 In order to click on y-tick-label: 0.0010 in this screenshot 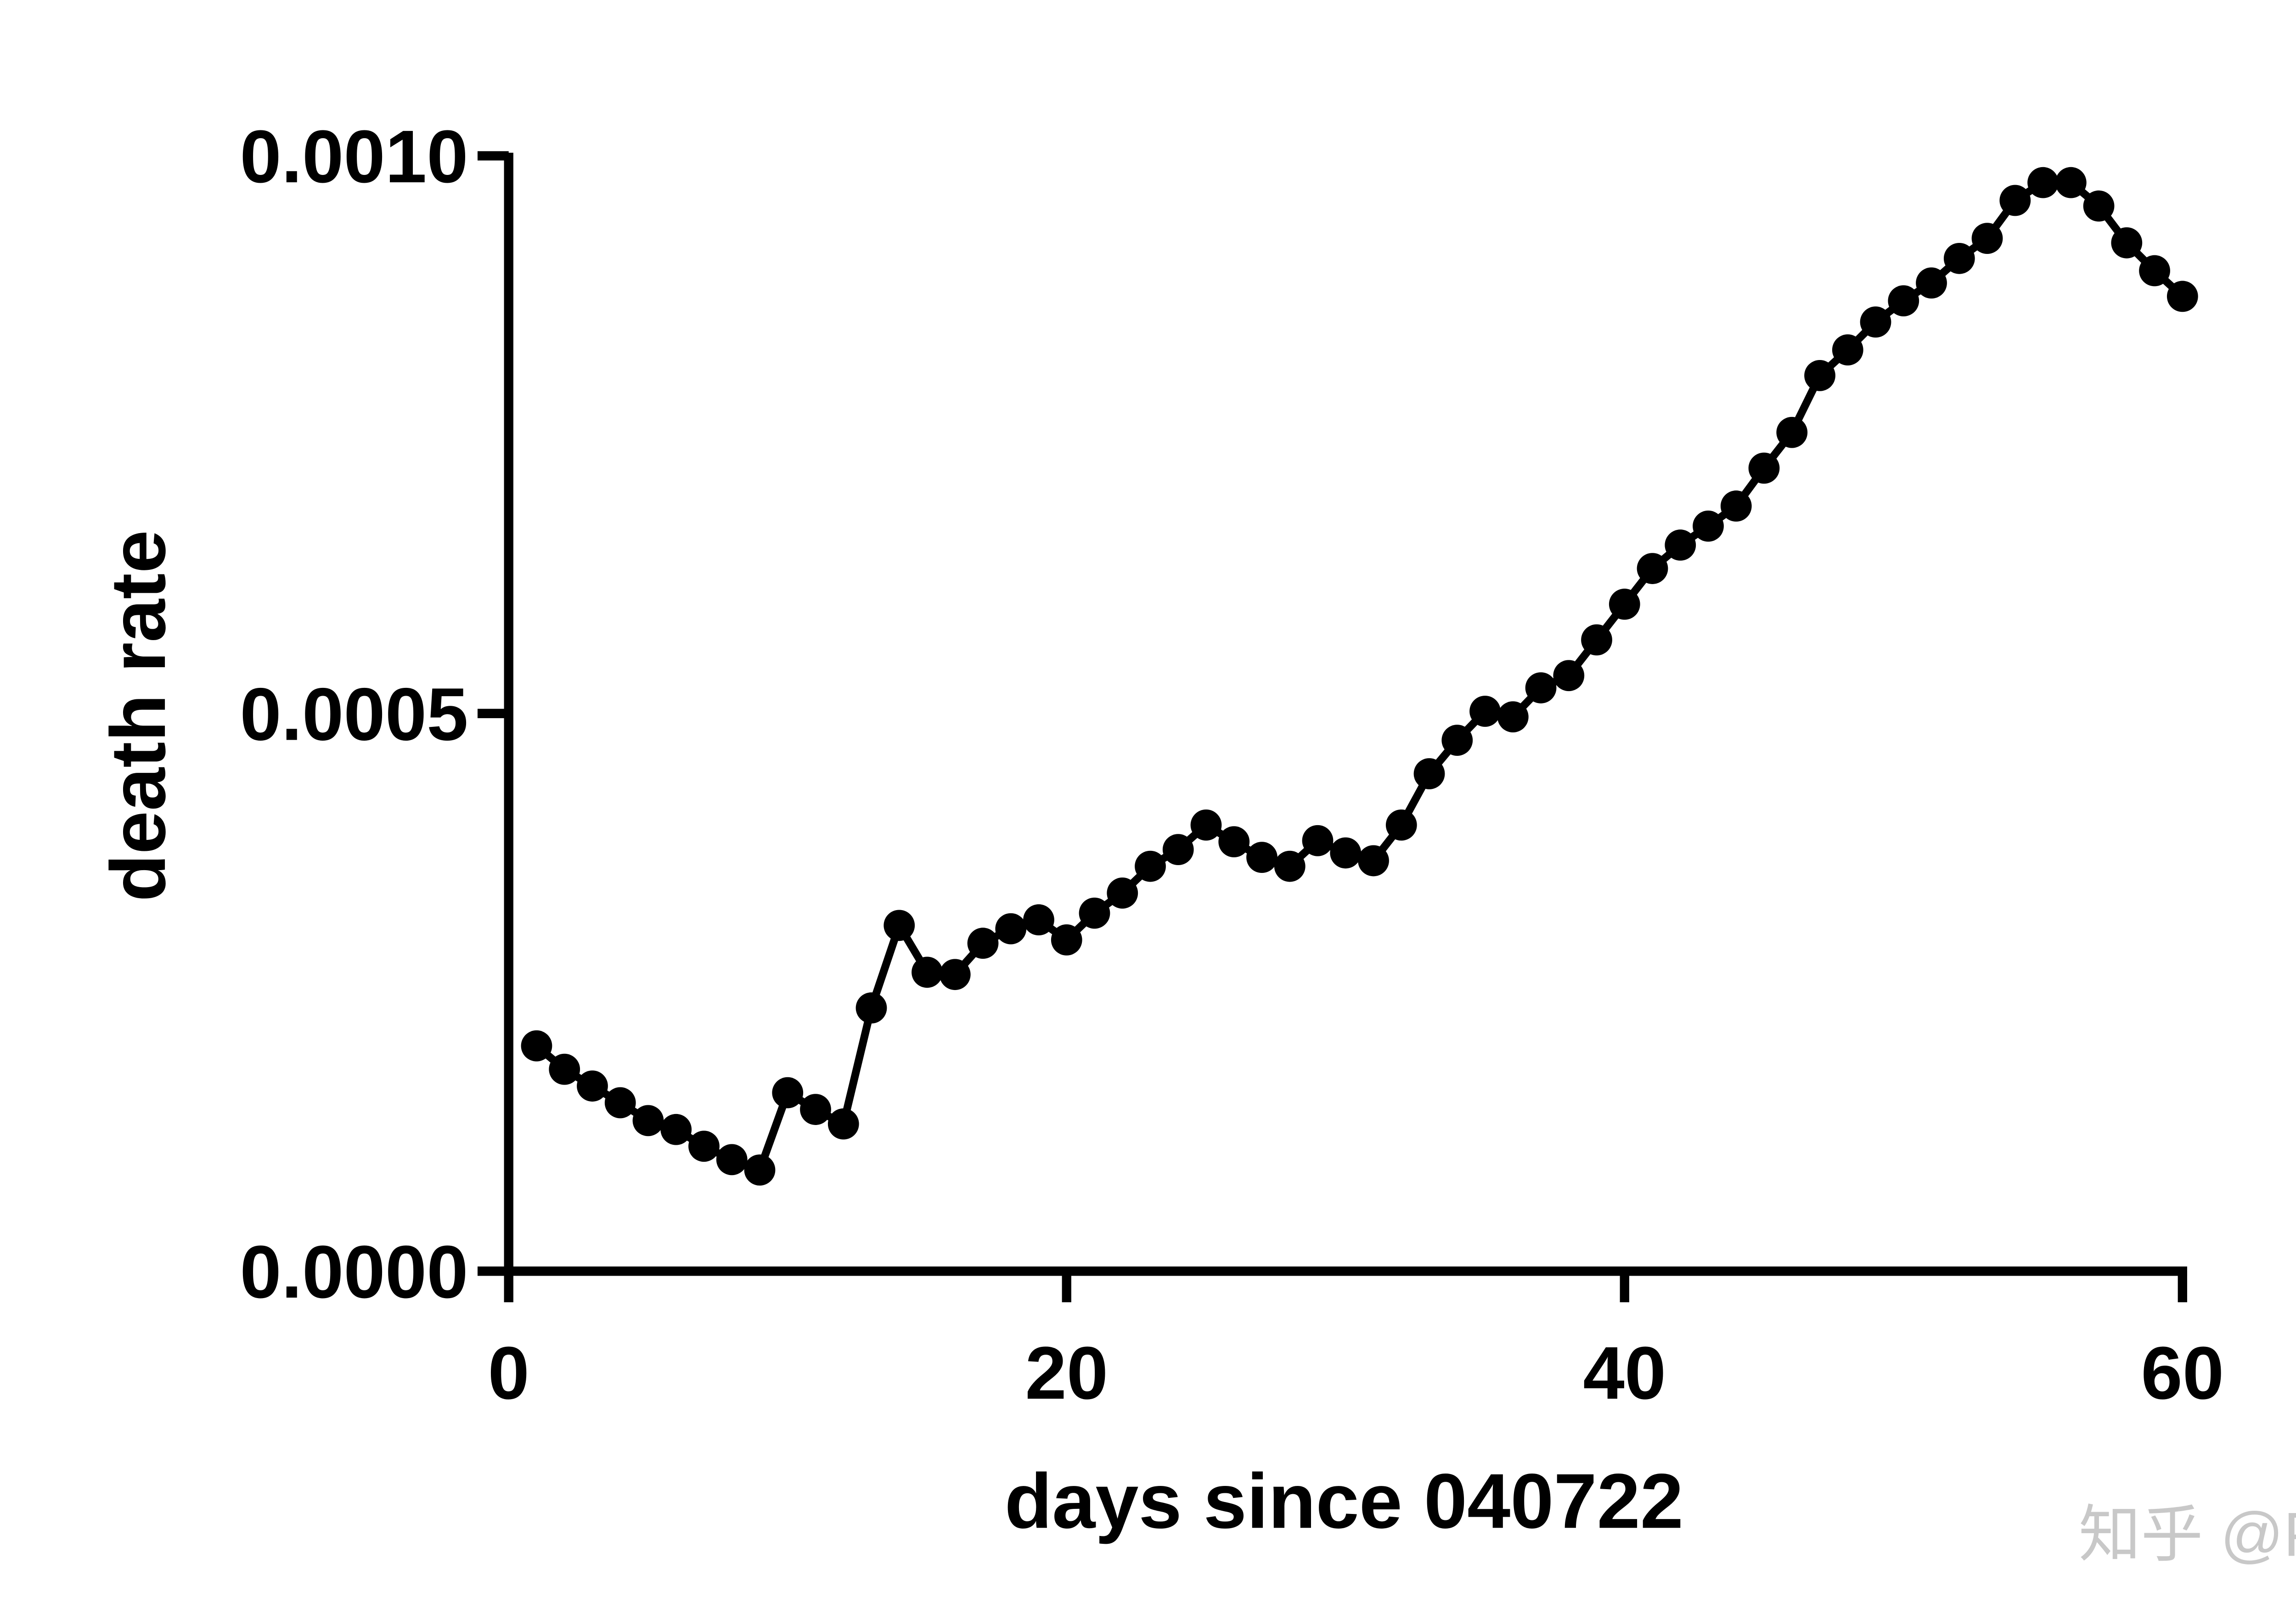, I will do `click(354, 156)`.